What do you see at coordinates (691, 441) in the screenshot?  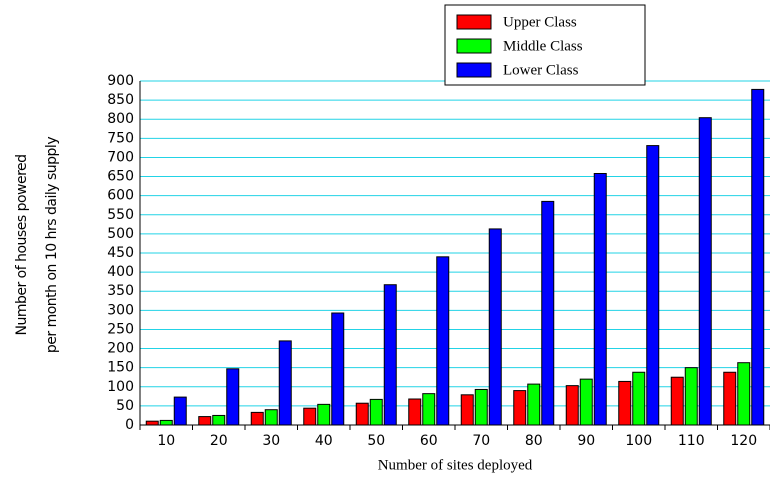 I see `x-tick-label: 110` at bounding box center [691, 441].